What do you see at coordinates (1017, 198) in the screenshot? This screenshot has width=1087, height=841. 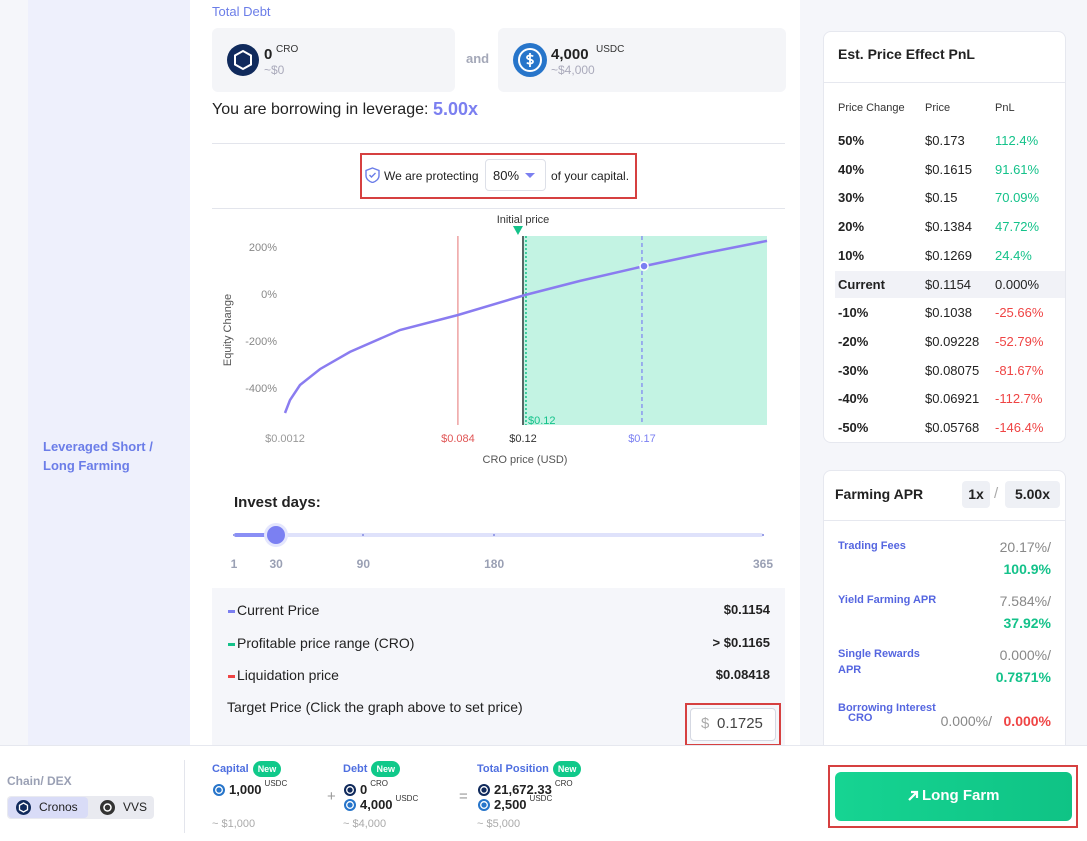 I see `pnl-value: 70.09%` at bounding box center [1017, 198].